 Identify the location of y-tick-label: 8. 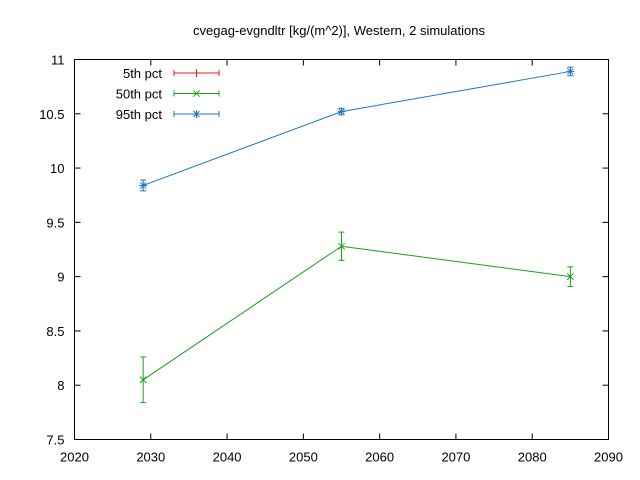
(60, 385).